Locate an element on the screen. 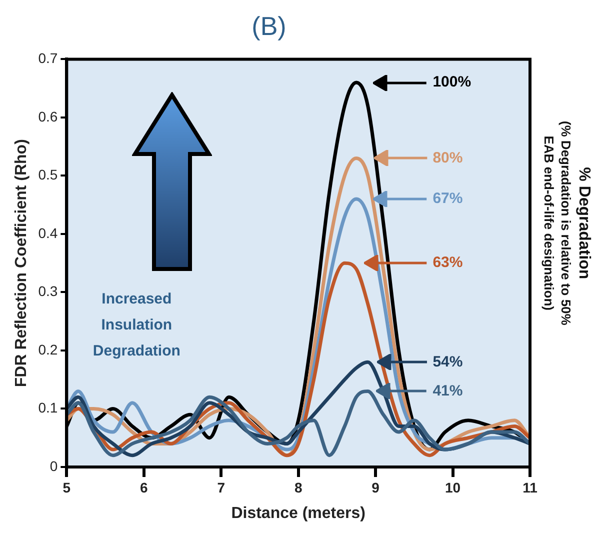 The width and height of the screenshot is (600, 535). x-tick-label: 11 is located at coordinates (530, 487).